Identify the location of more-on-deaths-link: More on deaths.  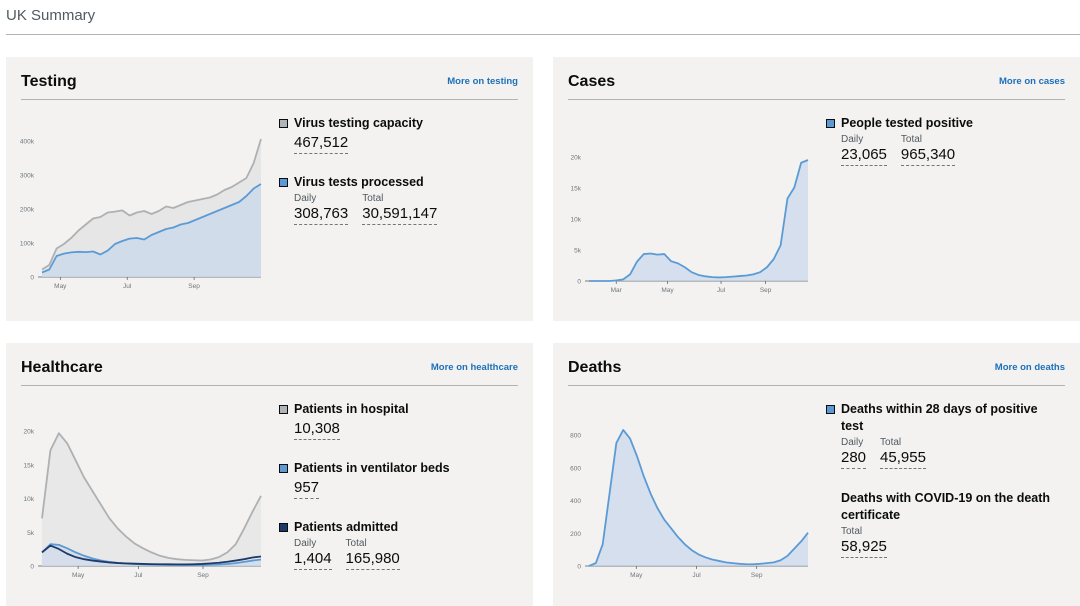
(1029, 367).